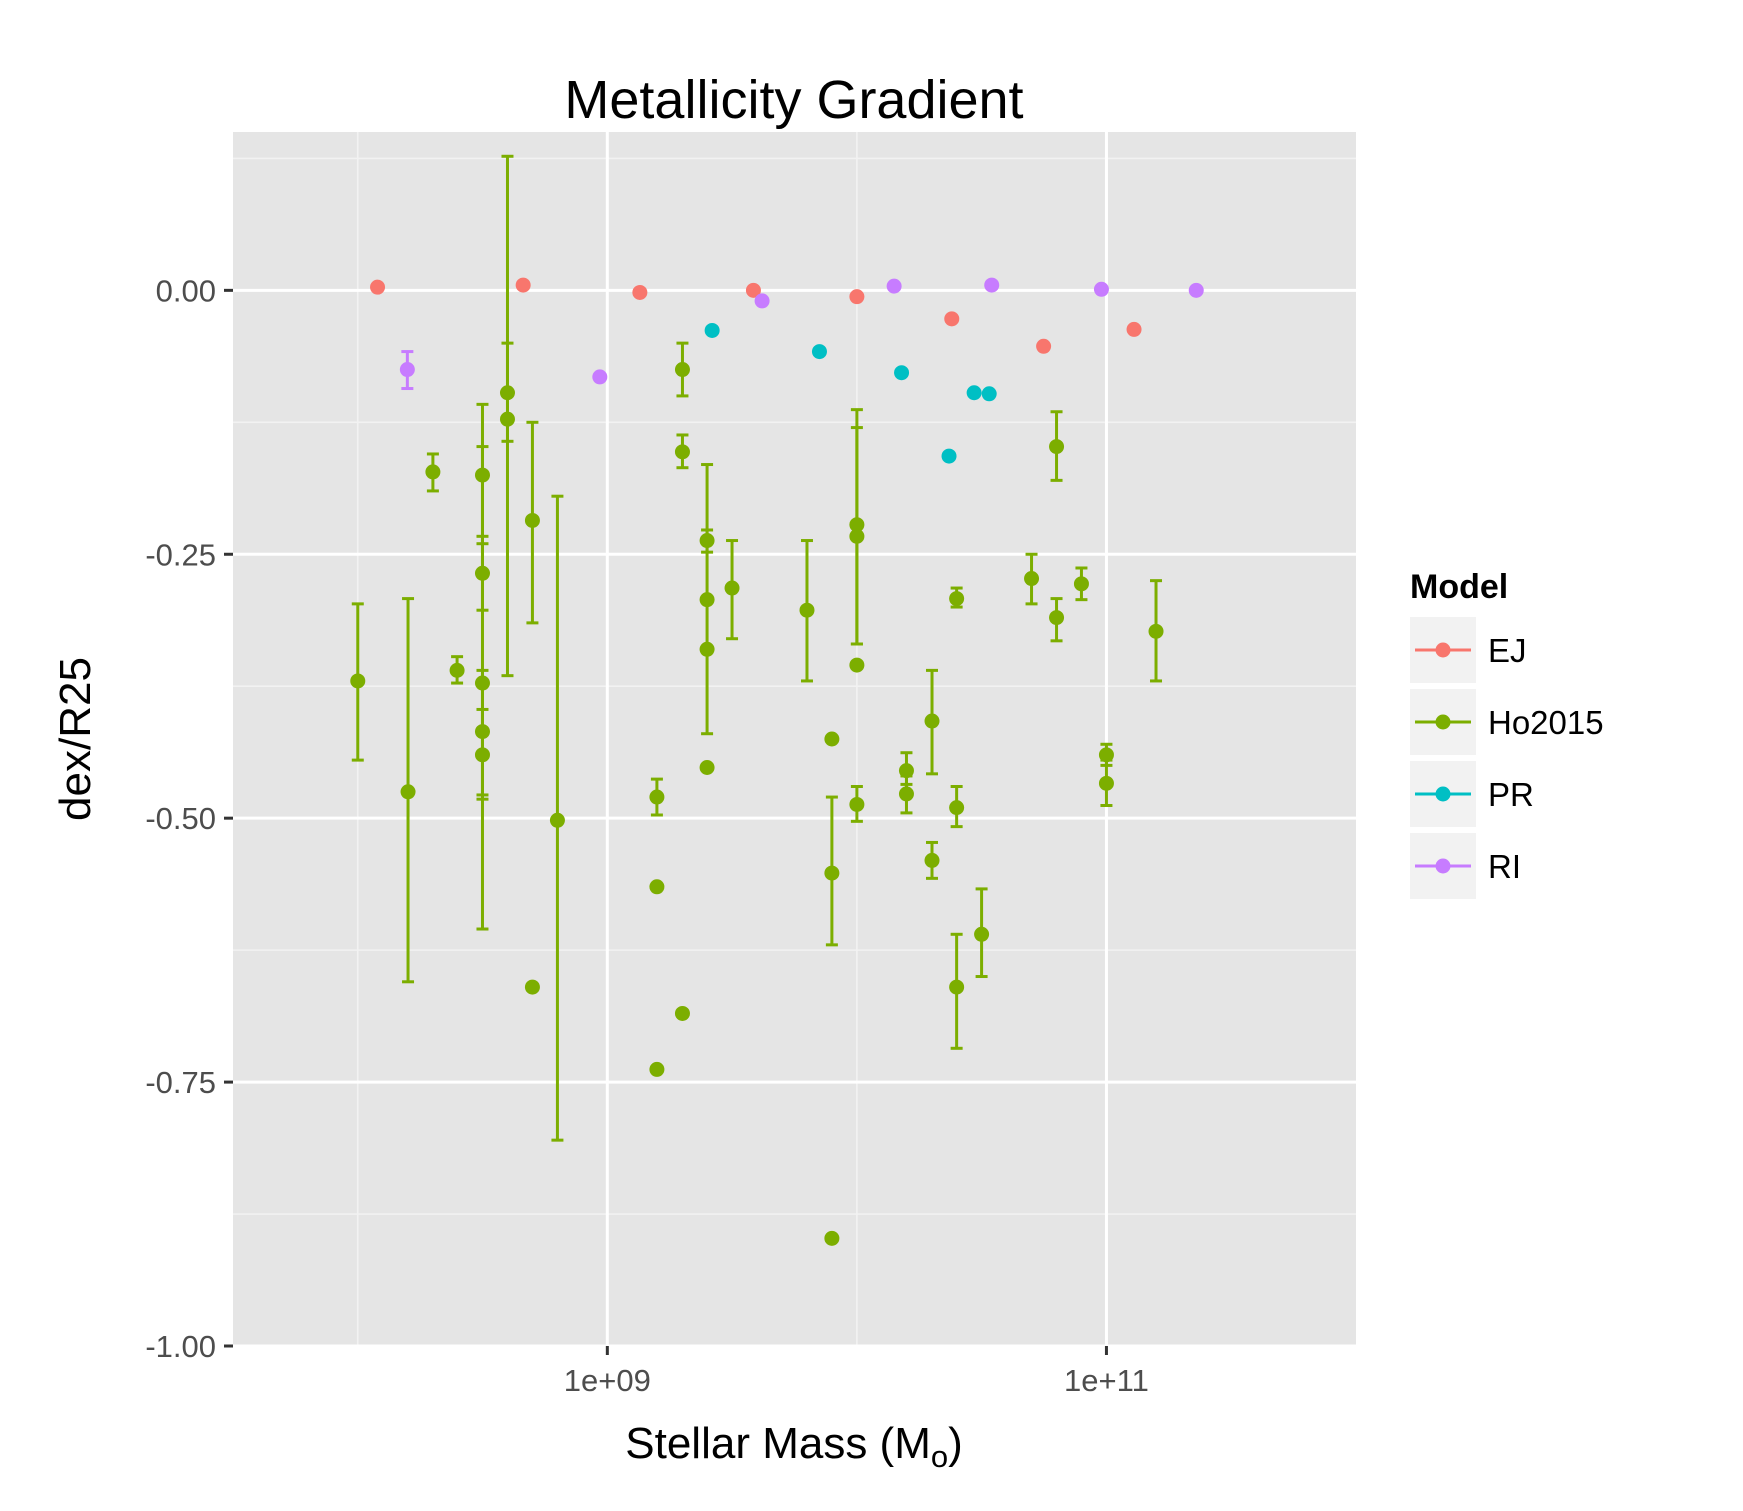  I want to click on x-tick-label: 1e+11, so click(1106, 1380).